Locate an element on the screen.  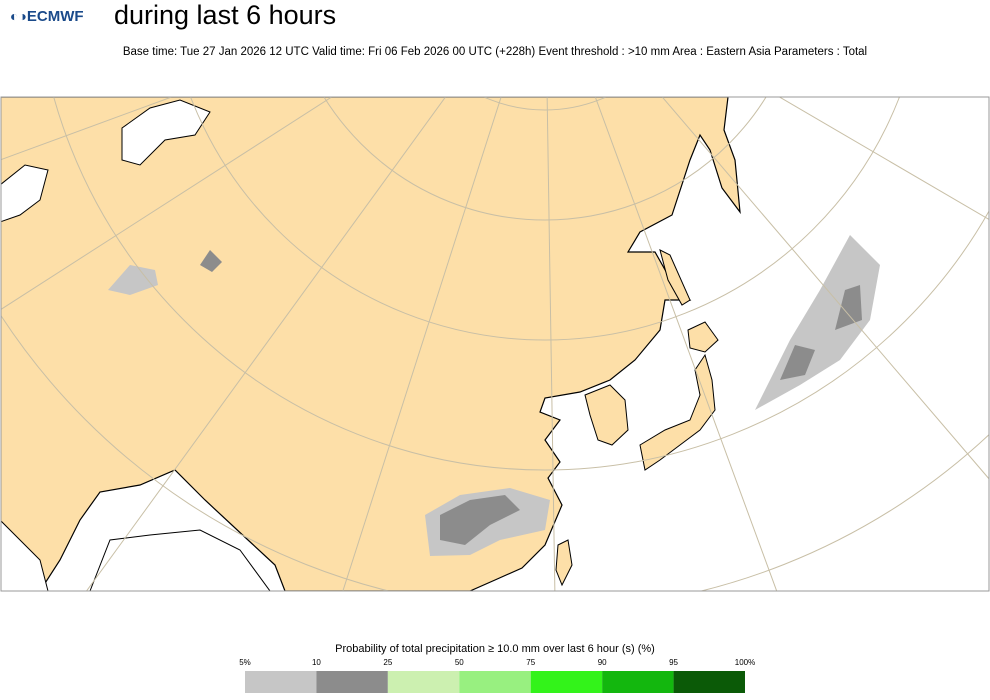
legend-label: 50 is located at coordinates (459, 662).